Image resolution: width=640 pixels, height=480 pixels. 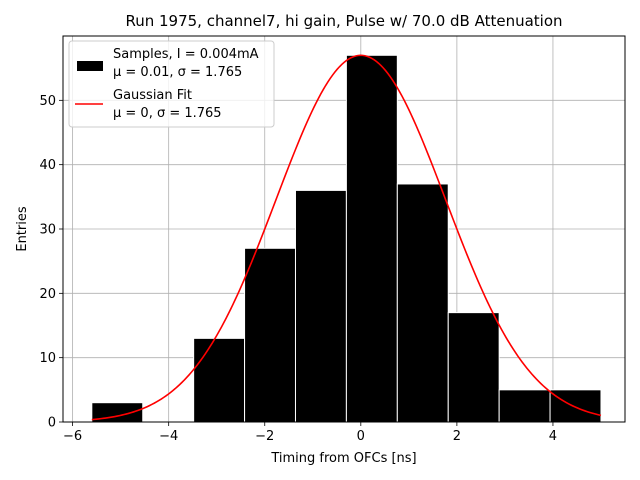 What do you see at coordinates (52, 423) in the screenshot?
I see `y-tick-label: 0` at bounding box center [52, 423].